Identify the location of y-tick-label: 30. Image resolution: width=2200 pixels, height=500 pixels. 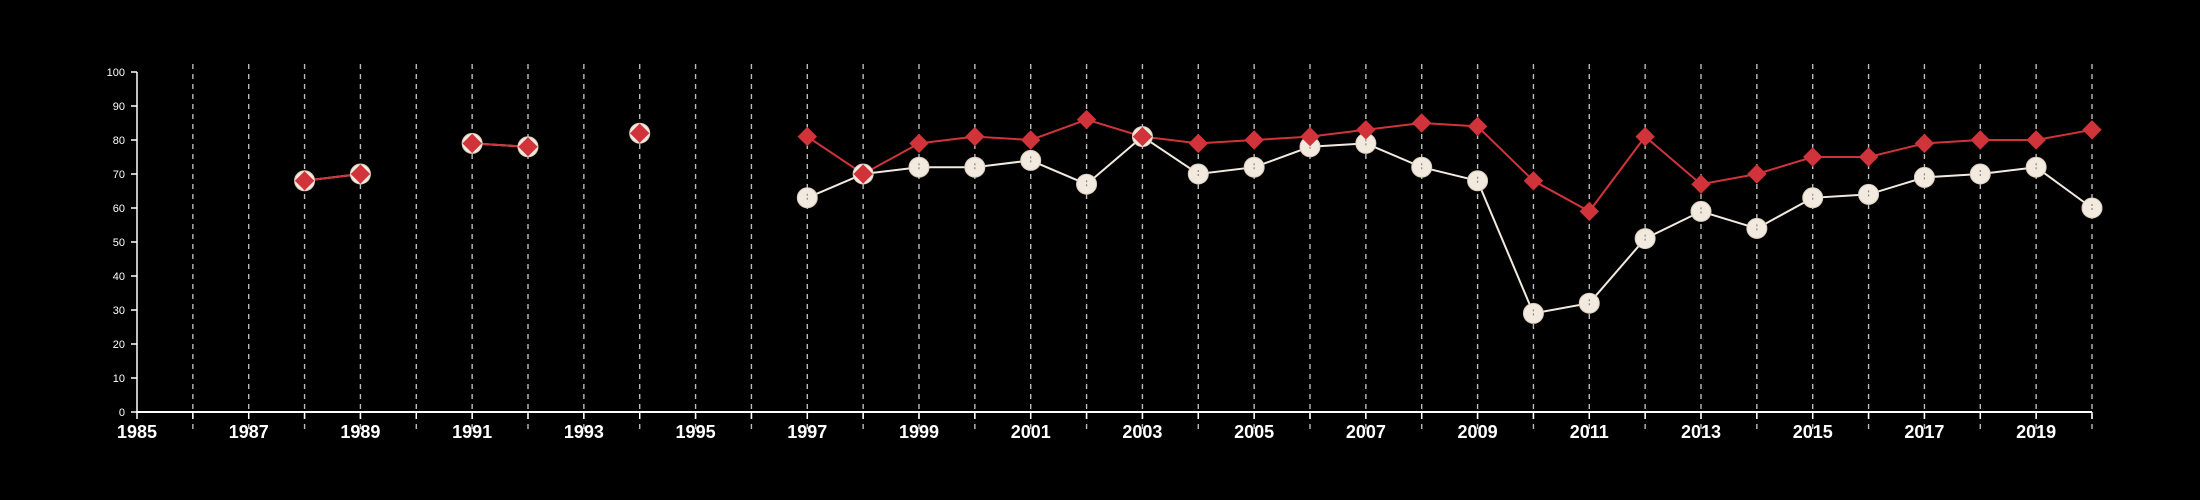
(119, 311).